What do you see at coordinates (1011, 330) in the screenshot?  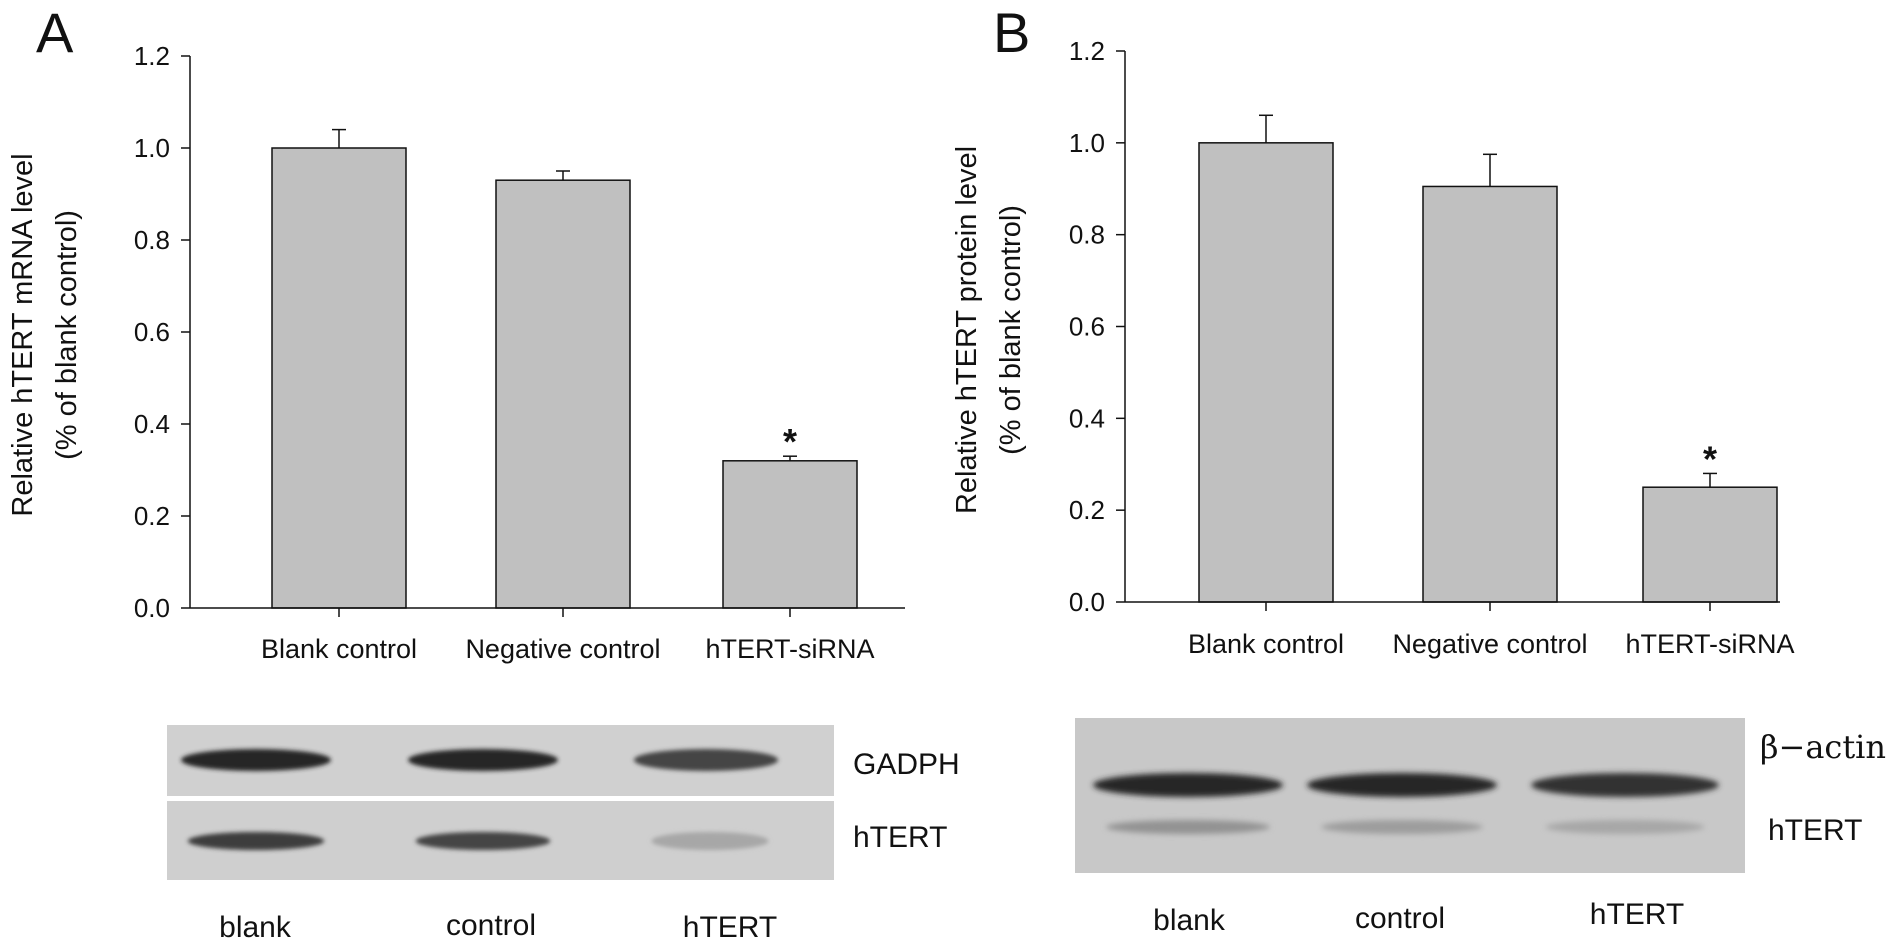 I see `y-axis-subtitle-b: (% of blank control)` at bounding box center [1011, 330].